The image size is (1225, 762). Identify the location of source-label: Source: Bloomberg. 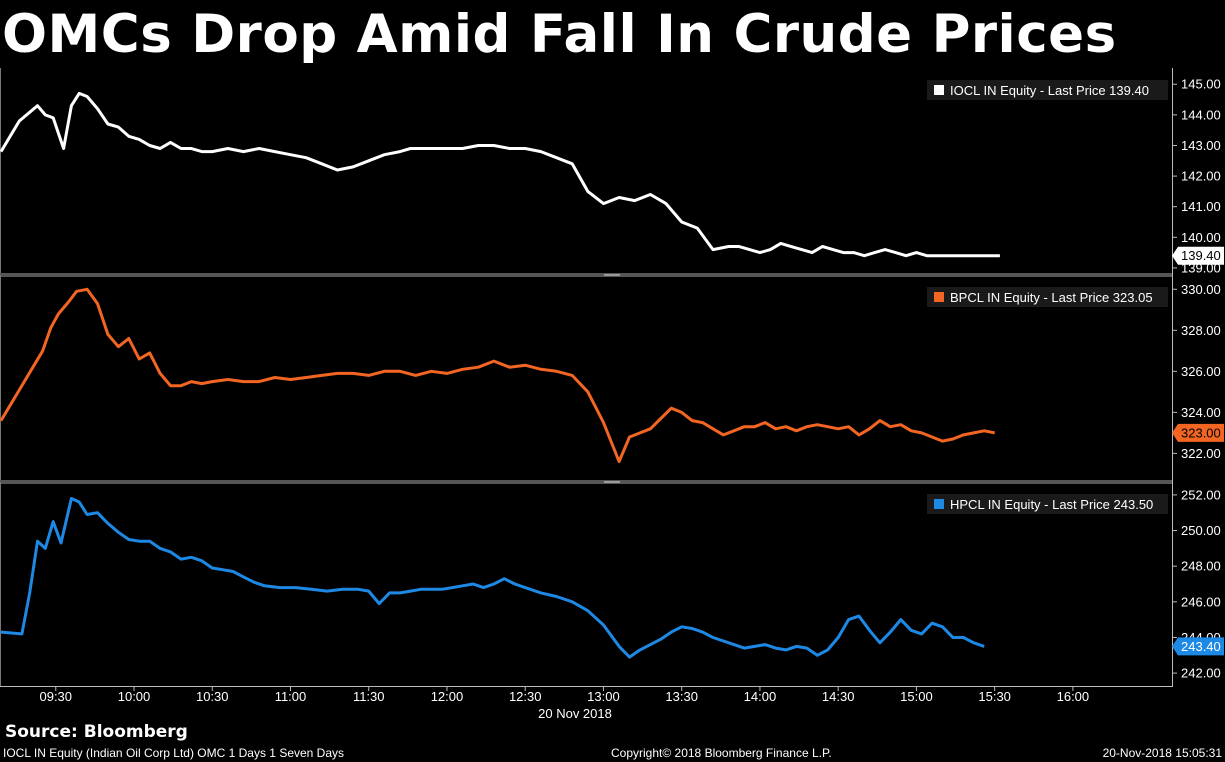
(96, 732).